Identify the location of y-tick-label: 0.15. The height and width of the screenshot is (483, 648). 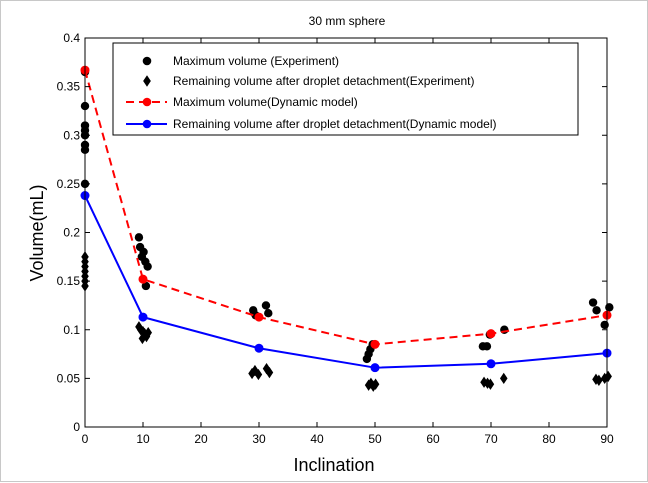
(69, 281).